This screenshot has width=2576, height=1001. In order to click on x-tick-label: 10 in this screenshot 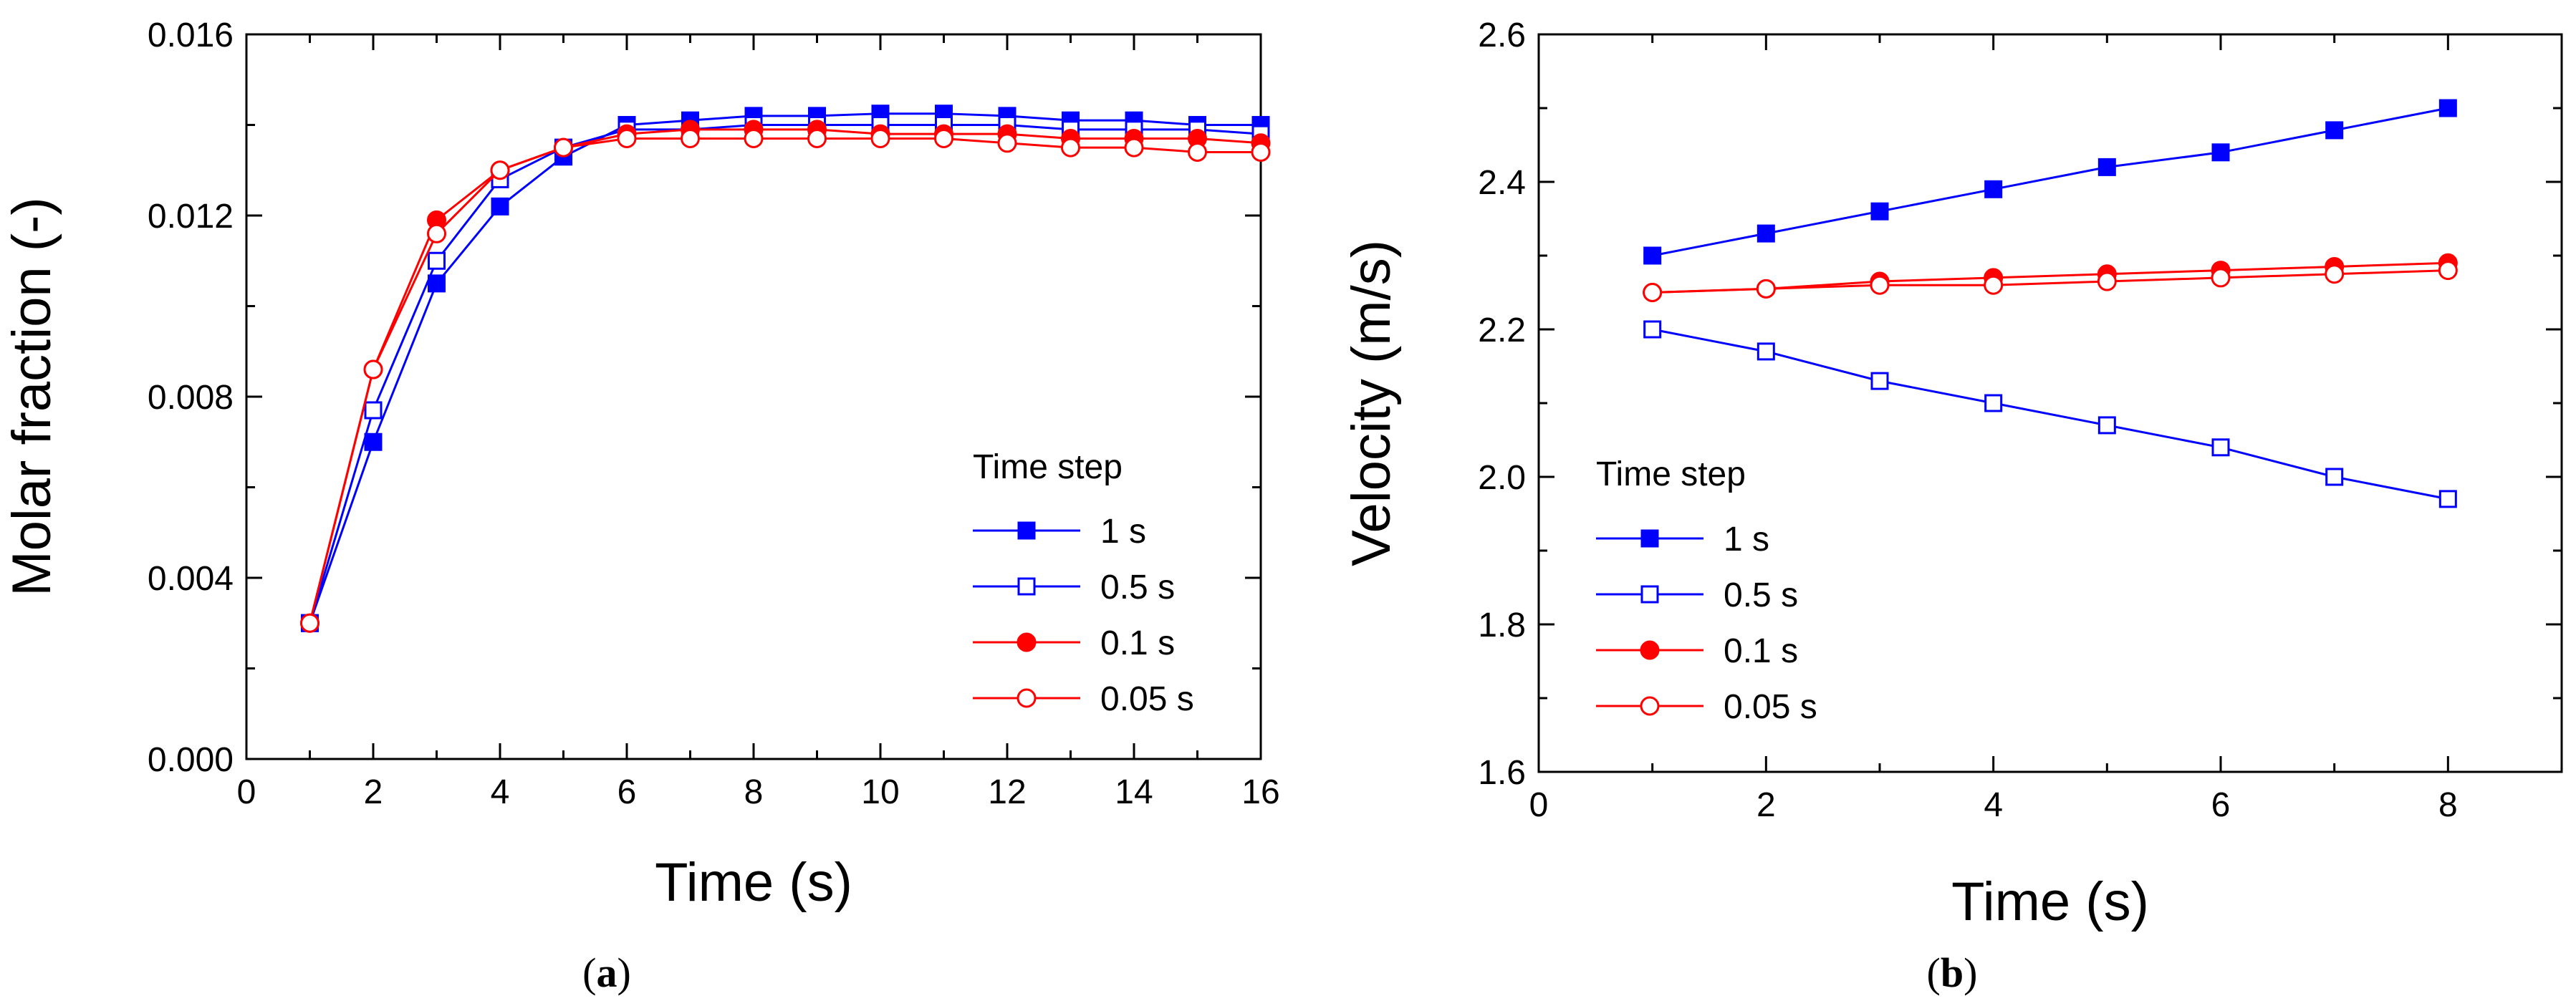, I will do `click(880, 792)`.